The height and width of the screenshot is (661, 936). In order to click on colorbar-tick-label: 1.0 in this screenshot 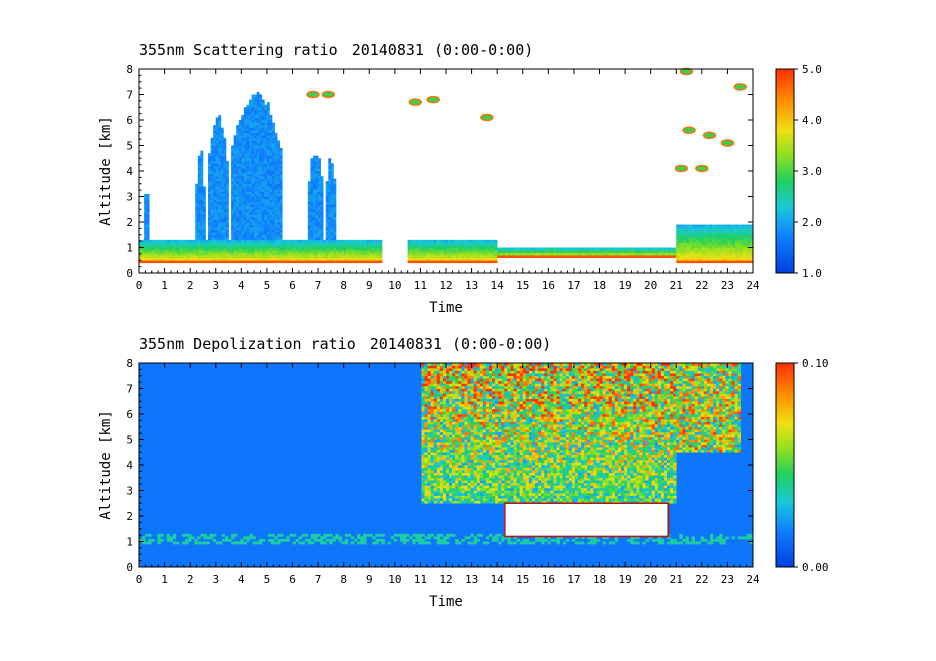, I will do `click(812, 273)`.